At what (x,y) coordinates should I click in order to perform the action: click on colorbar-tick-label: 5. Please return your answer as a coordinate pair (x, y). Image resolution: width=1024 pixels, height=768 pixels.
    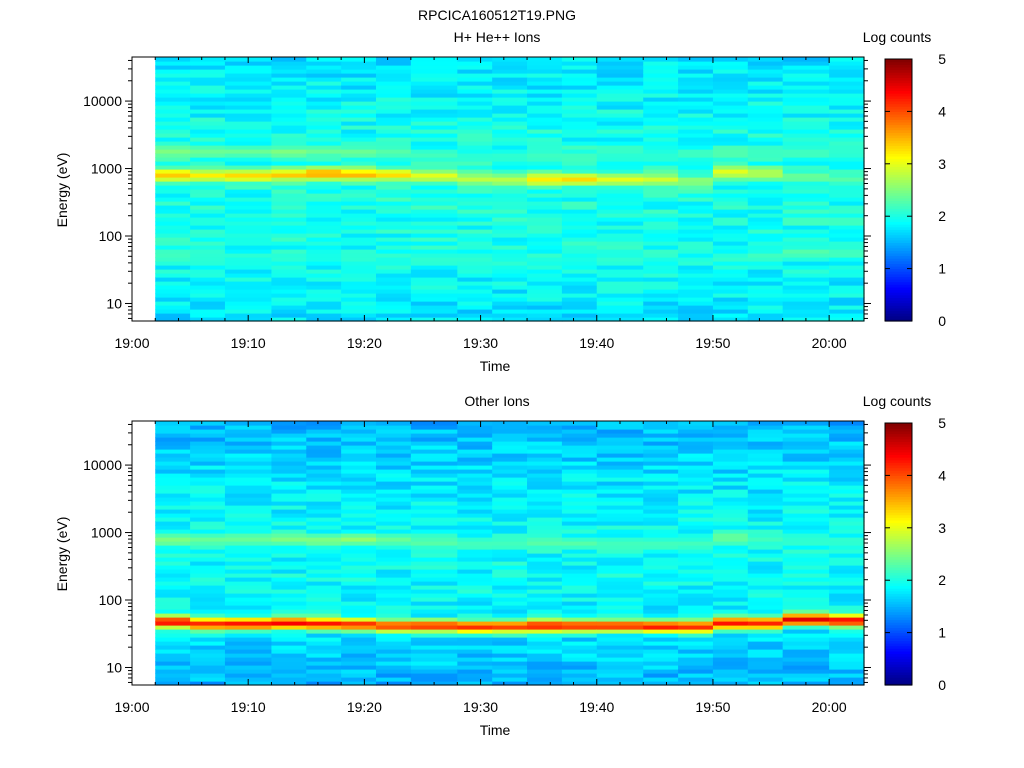
    Looking at the image, I should click on (942, 423).